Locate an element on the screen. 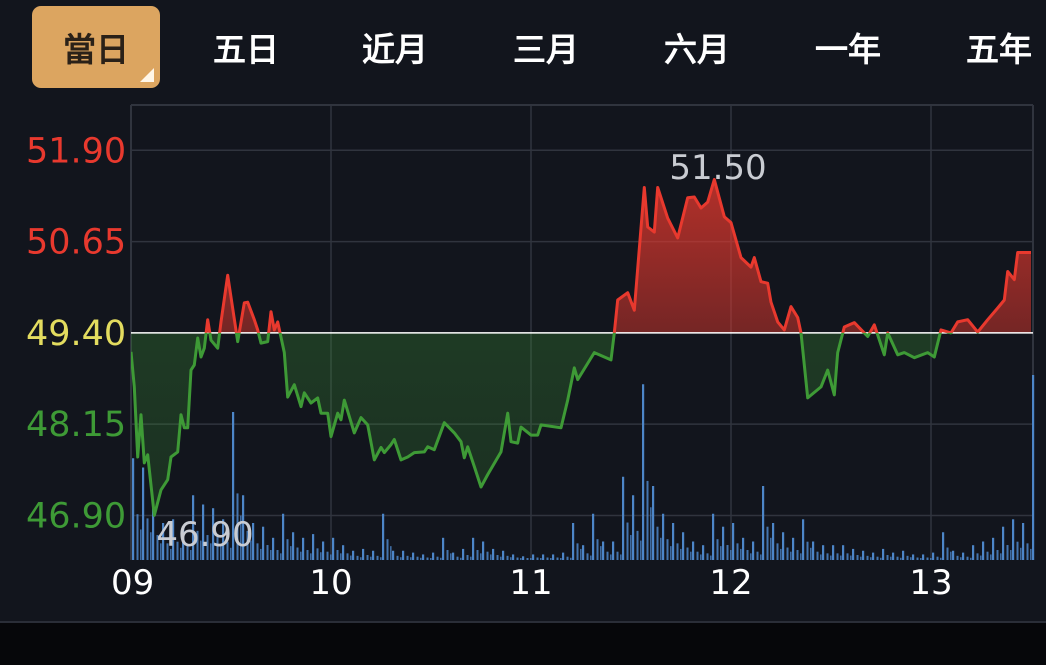 This screenshot has height=665, width=1046. tab-0: 當日 is located at coordinates (96, 47).